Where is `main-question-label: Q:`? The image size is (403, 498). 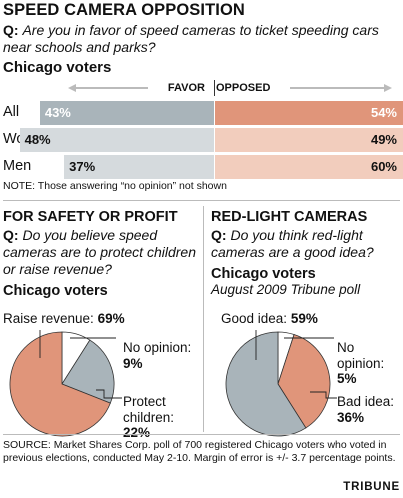 main-question-label: Q: is located at coordinates (11, 30).